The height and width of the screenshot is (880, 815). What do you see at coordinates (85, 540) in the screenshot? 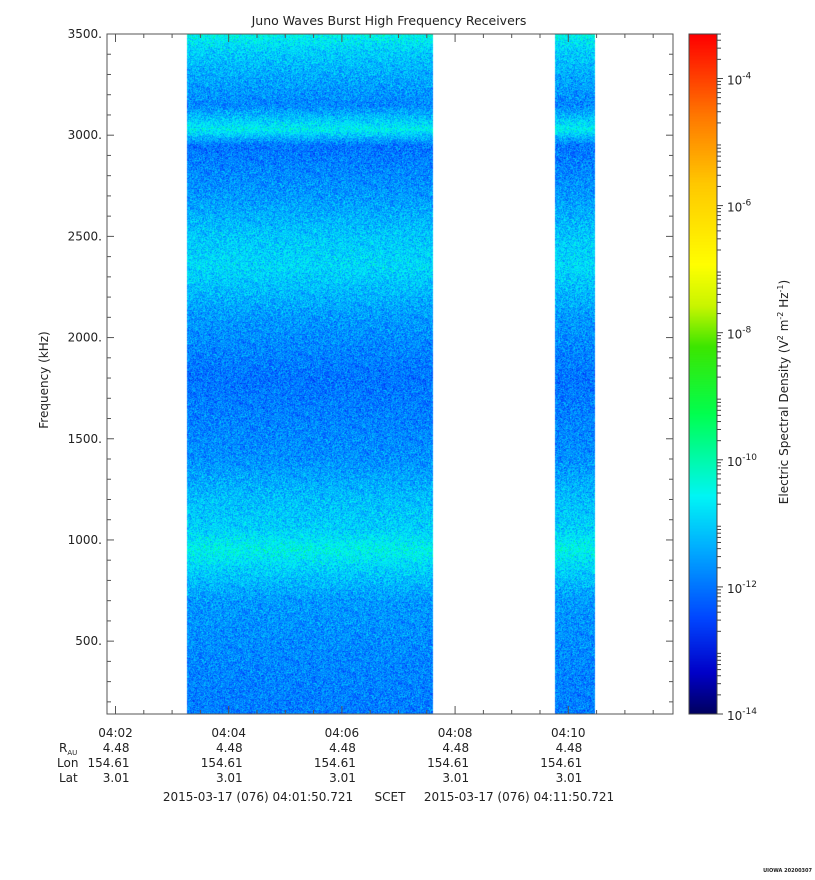
I see `y-tick-label-1: 1000.` at bounding box center [85, 540].